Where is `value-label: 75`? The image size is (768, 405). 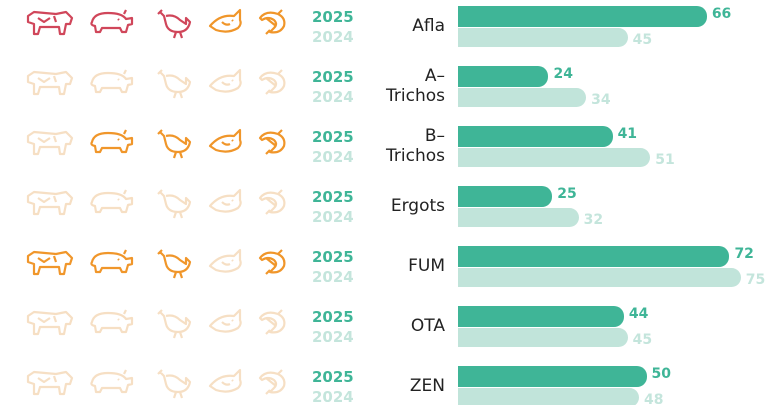 value-label: 75 is located at coordinates (755, 280).